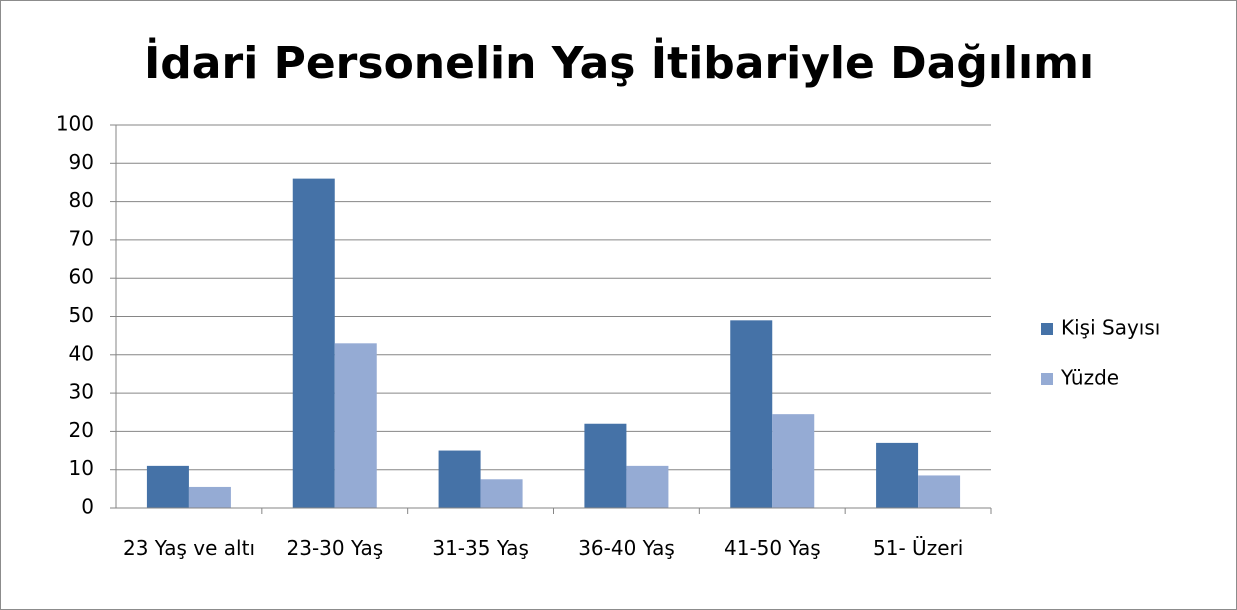  Describe the element at coordinates (81, 315) in the screenshot. I see `y-tick-label: 50` at that location.